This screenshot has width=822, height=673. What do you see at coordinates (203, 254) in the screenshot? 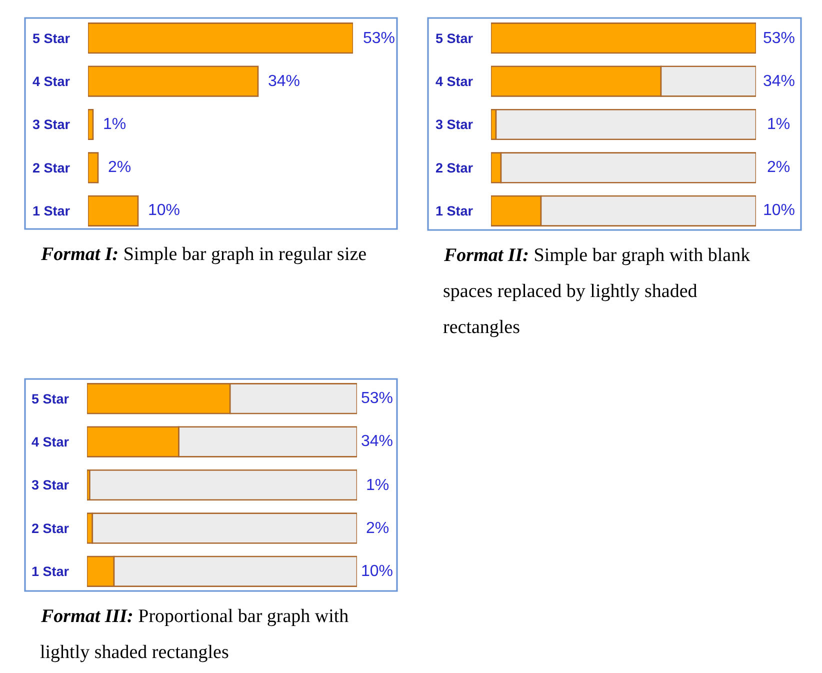
I see `text: Format I: Simple bar graph in regular size` at bounding box center [203, 254].